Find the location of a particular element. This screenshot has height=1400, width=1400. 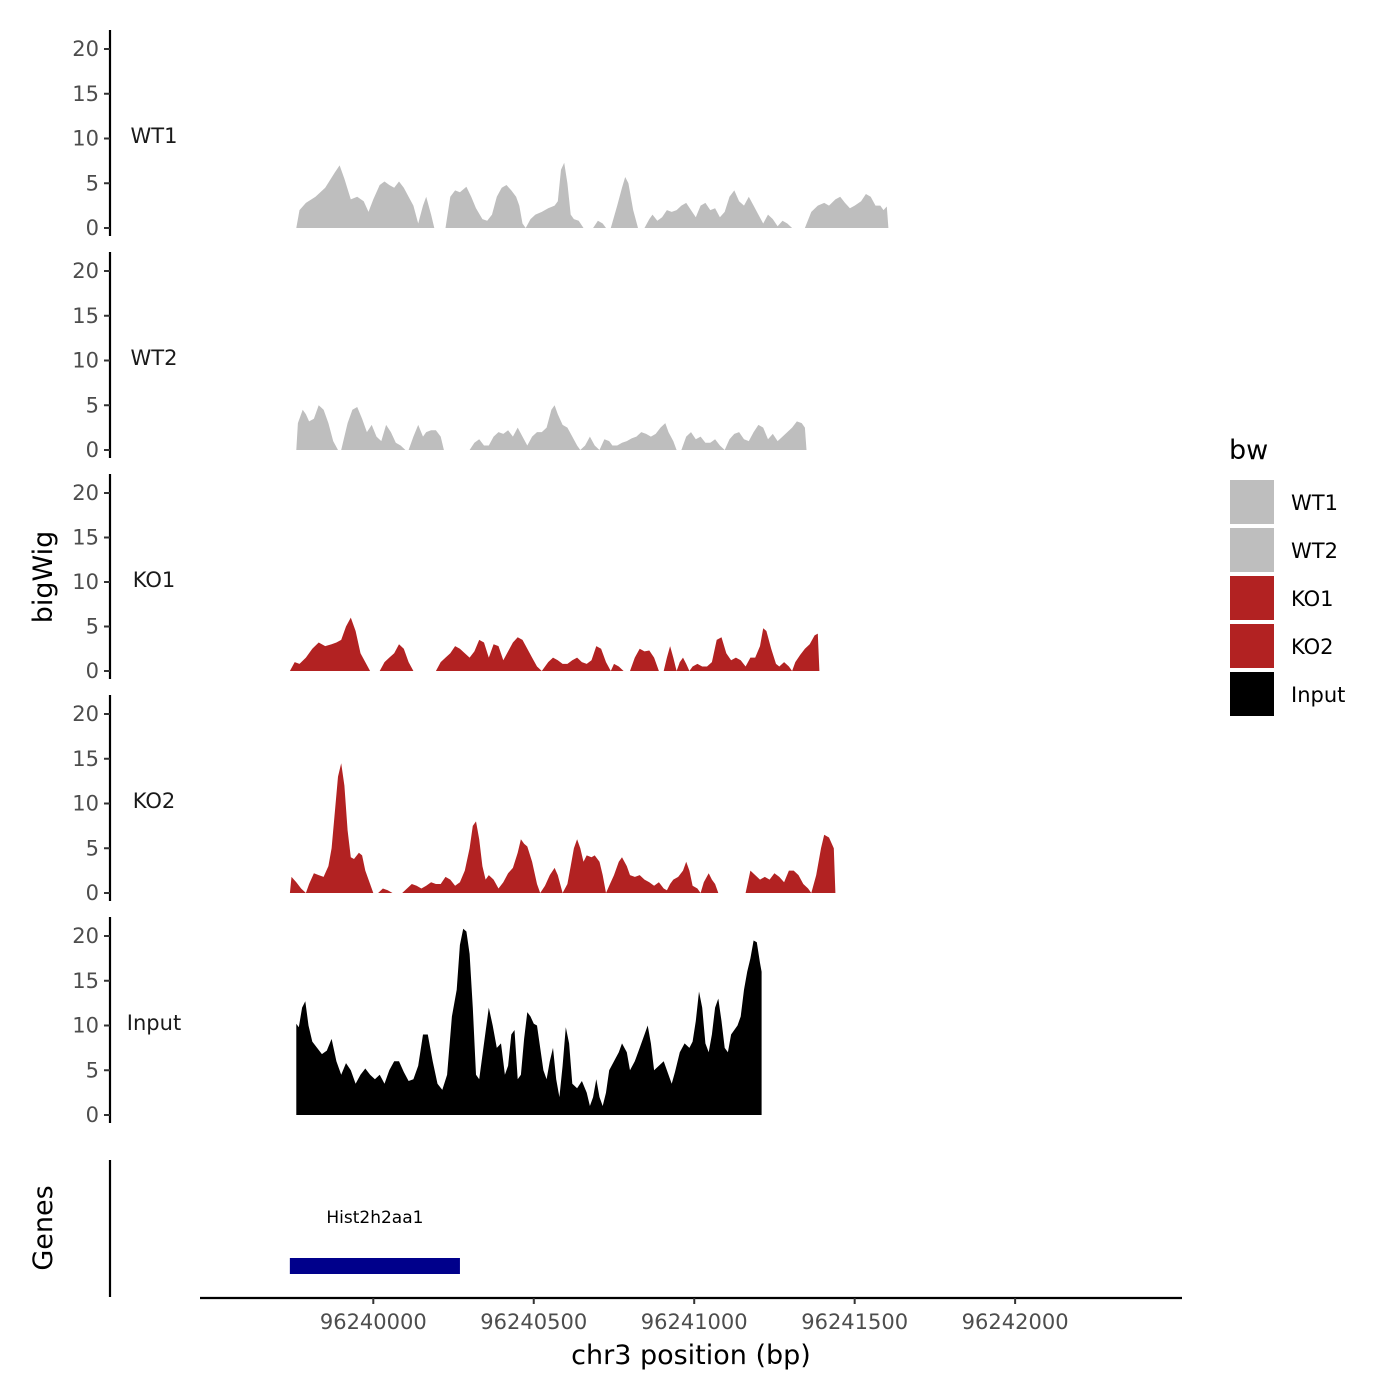

legend-label-wt2: WT2 is located at coordinates (1314, 551).